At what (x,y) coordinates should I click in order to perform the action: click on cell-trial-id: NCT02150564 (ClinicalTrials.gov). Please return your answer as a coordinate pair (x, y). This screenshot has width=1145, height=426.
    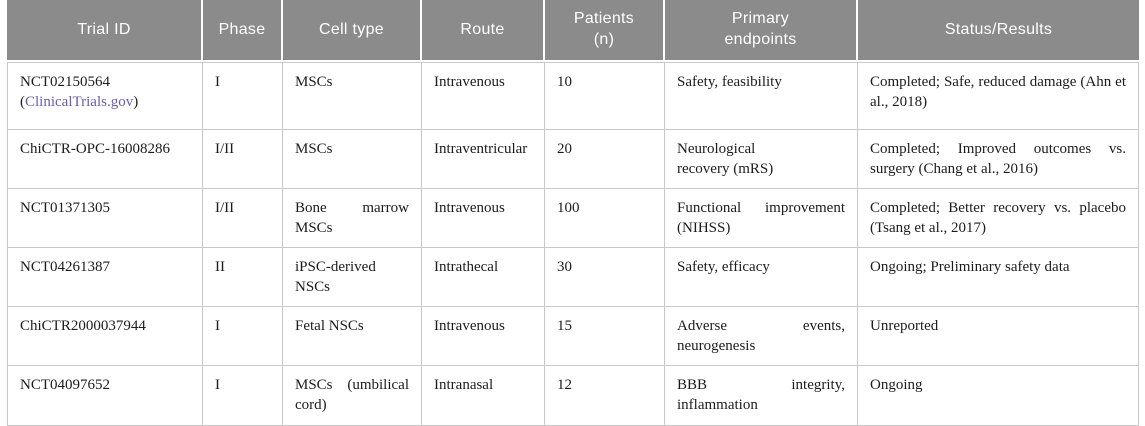
    Looking at the image, I should click on (105, 96).